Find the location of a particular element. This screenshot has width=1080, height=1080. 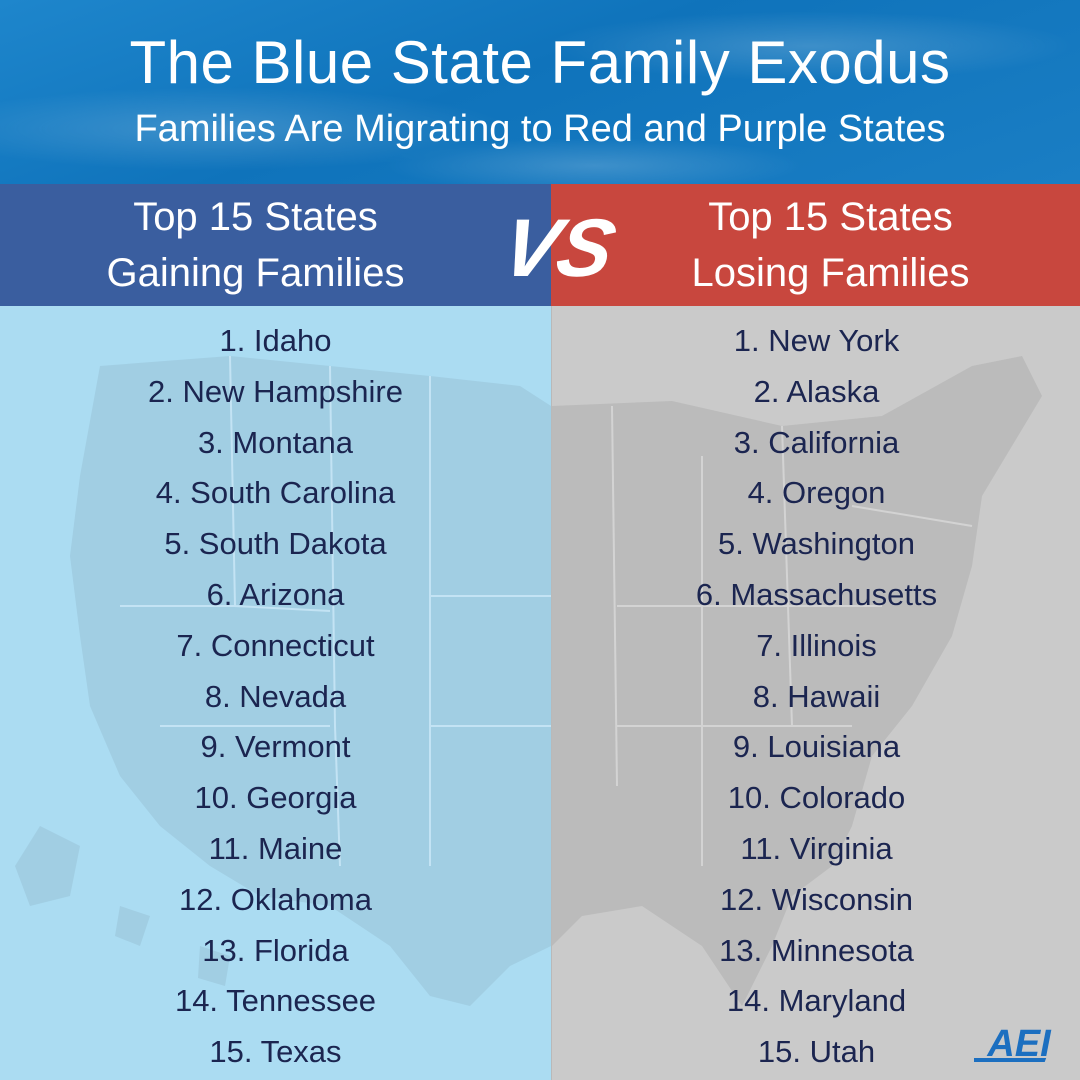

gaining-header: Top 15 States Gaining Families is located at coordinates (275, 245).